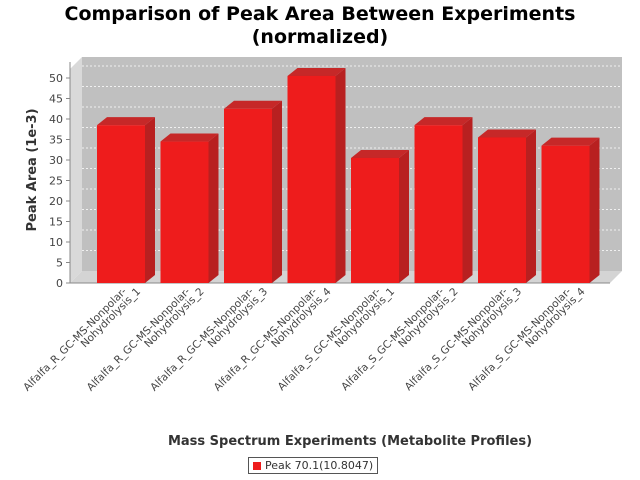 Image resolution: width=640 pixels, height=480 pixels. Describe the element at coordinates (56, 222) in the screenshot. I see `y-tick-label: 15` at that location.